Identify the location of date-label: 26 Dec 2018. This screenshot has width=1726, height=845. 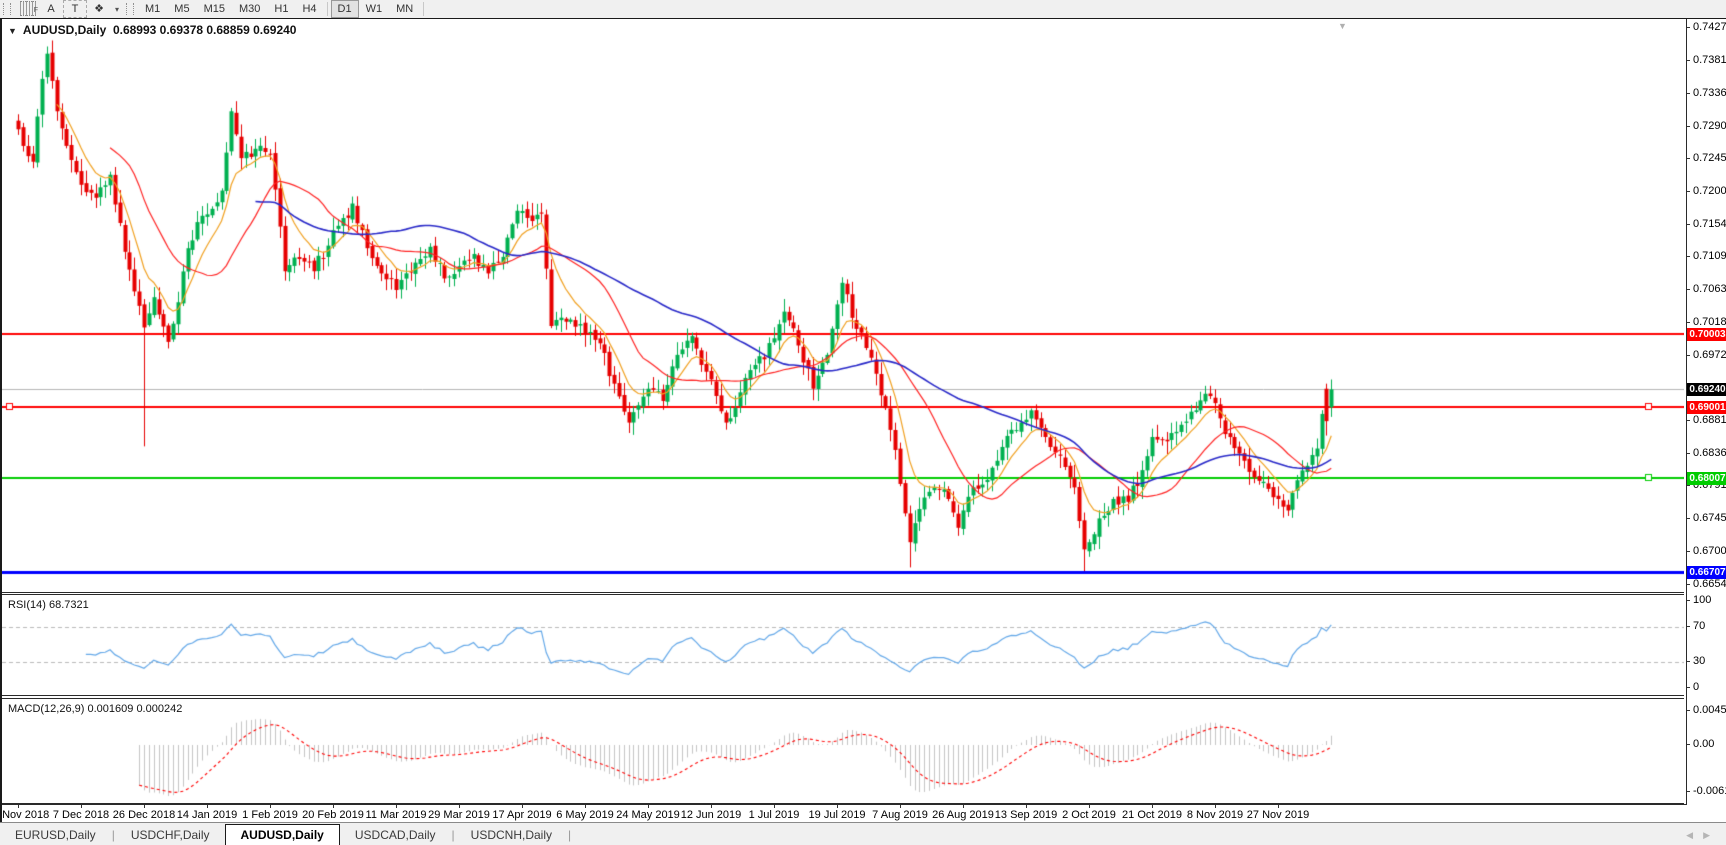
(144, 815).